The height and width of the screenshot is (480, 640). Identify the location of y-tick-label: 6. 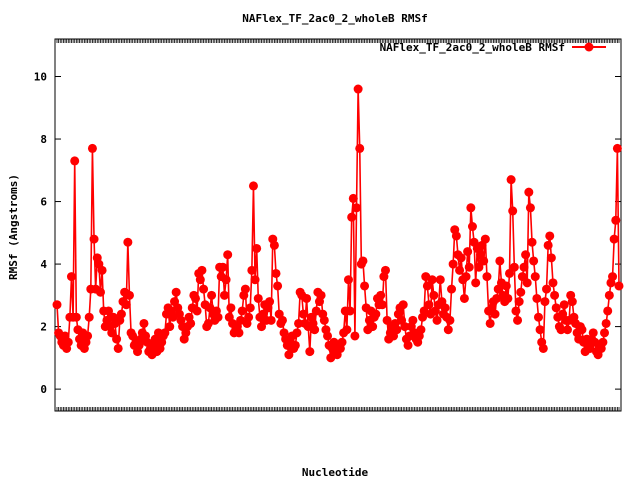
(43, 202).